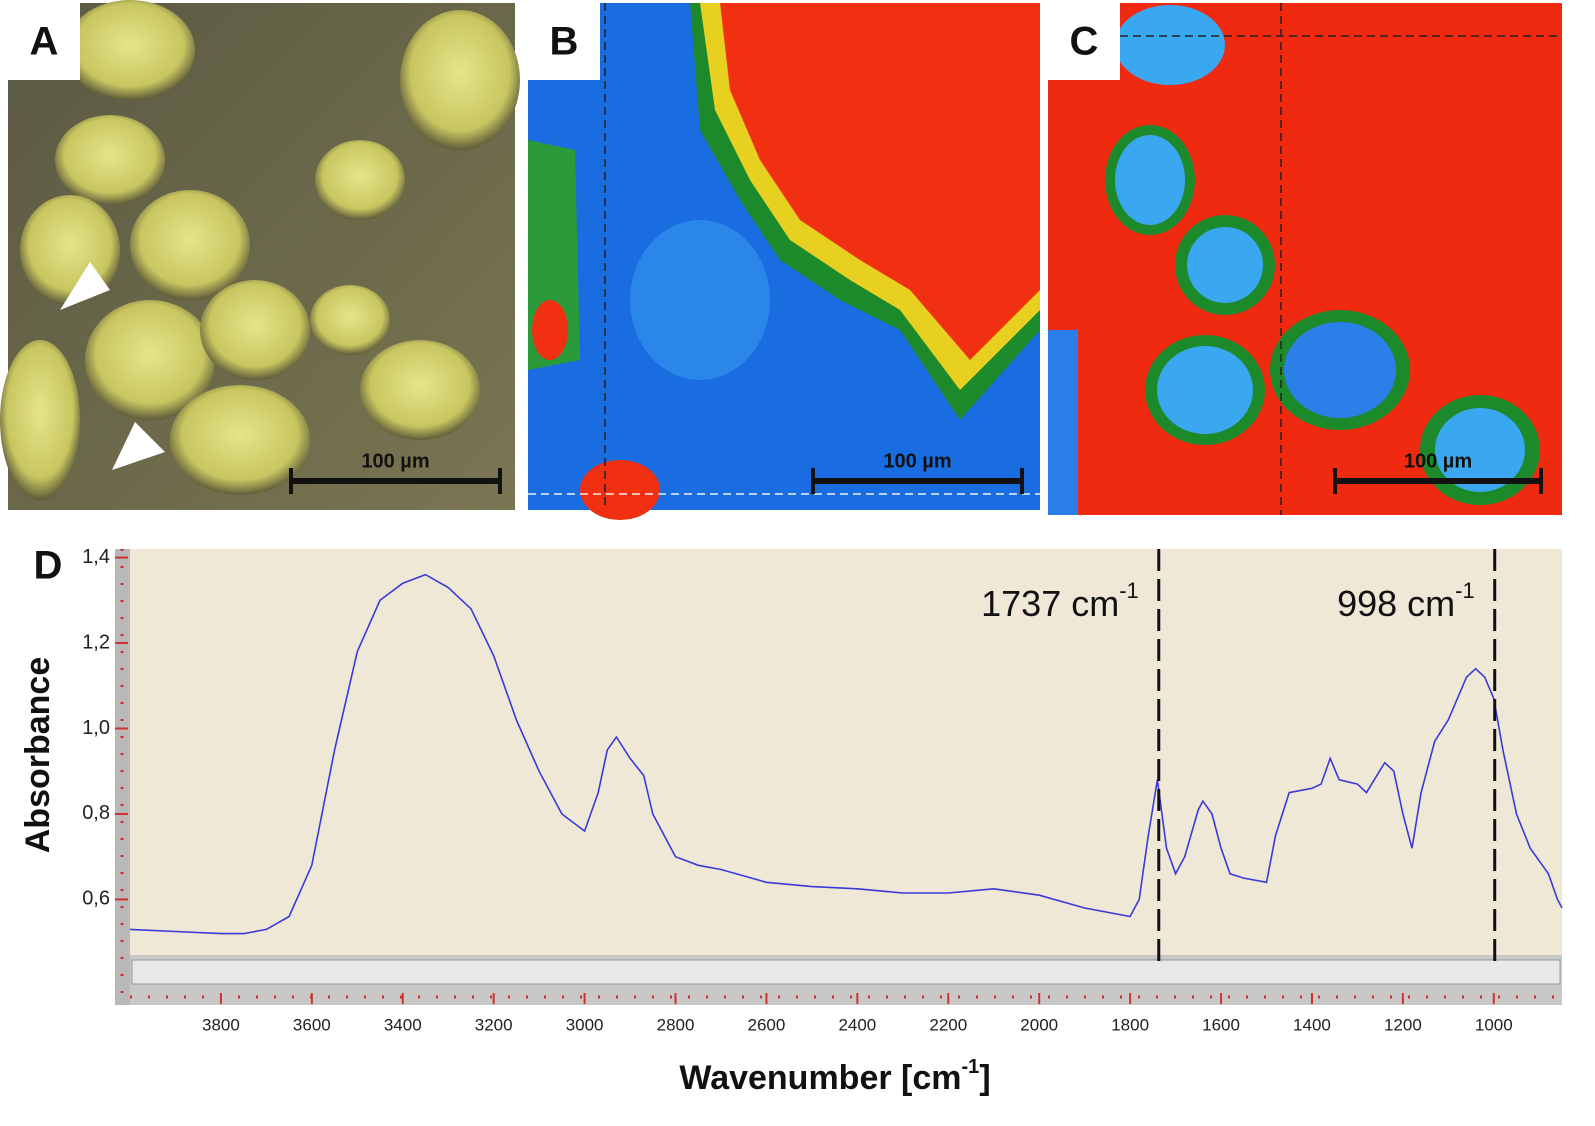 The image size is (1595, 1126). What do you see at coordinates (96, 813) in the screenshot?
I see `y-tick-label: 0,8` at bounding box center [96, 813].